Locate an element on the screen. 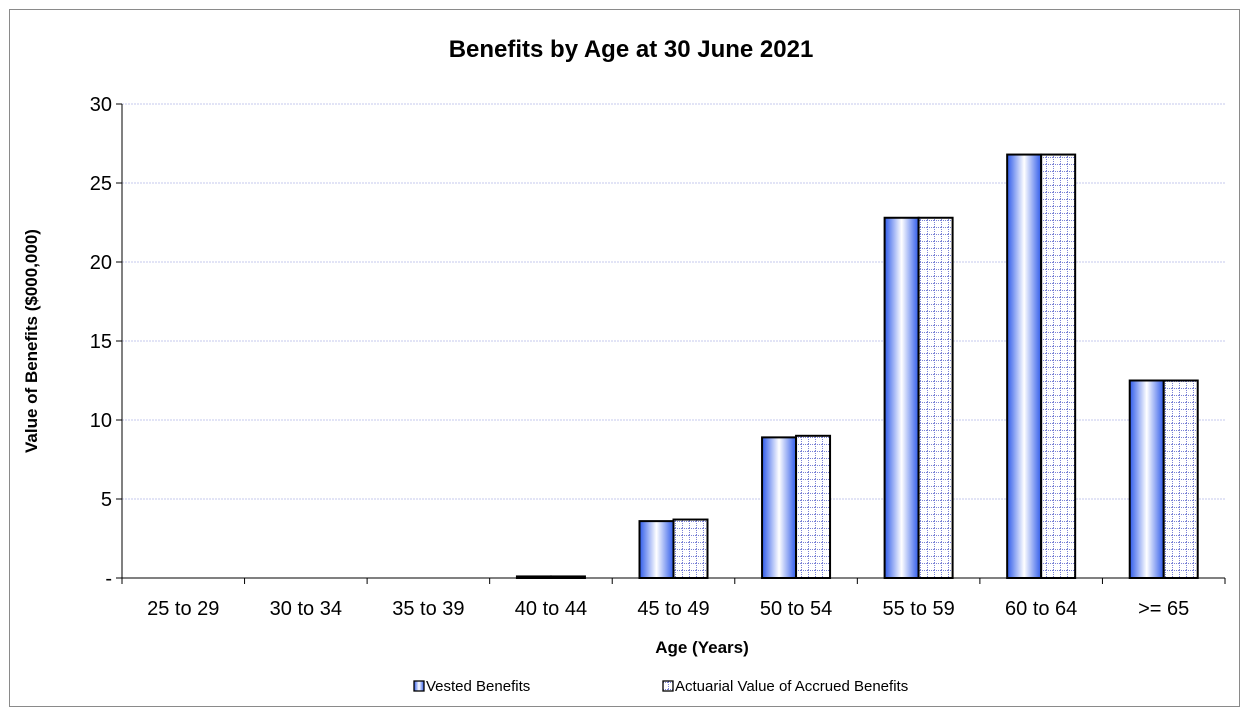  x-tick-label: 60 to 64 is located at coordinates (1041, 609).